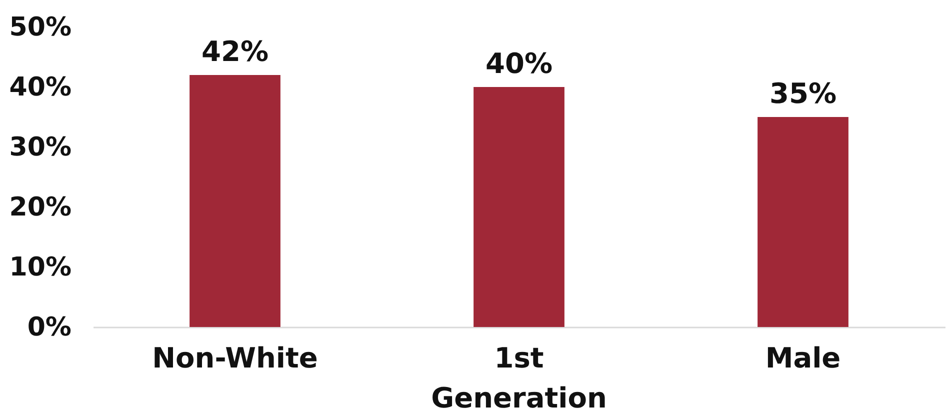 This screenshot has height=417, width=947. What do you see at coordinates (49, 327) in the screenshot?
I see `y-tick-label: 0%` at bounding box center [49, 327].